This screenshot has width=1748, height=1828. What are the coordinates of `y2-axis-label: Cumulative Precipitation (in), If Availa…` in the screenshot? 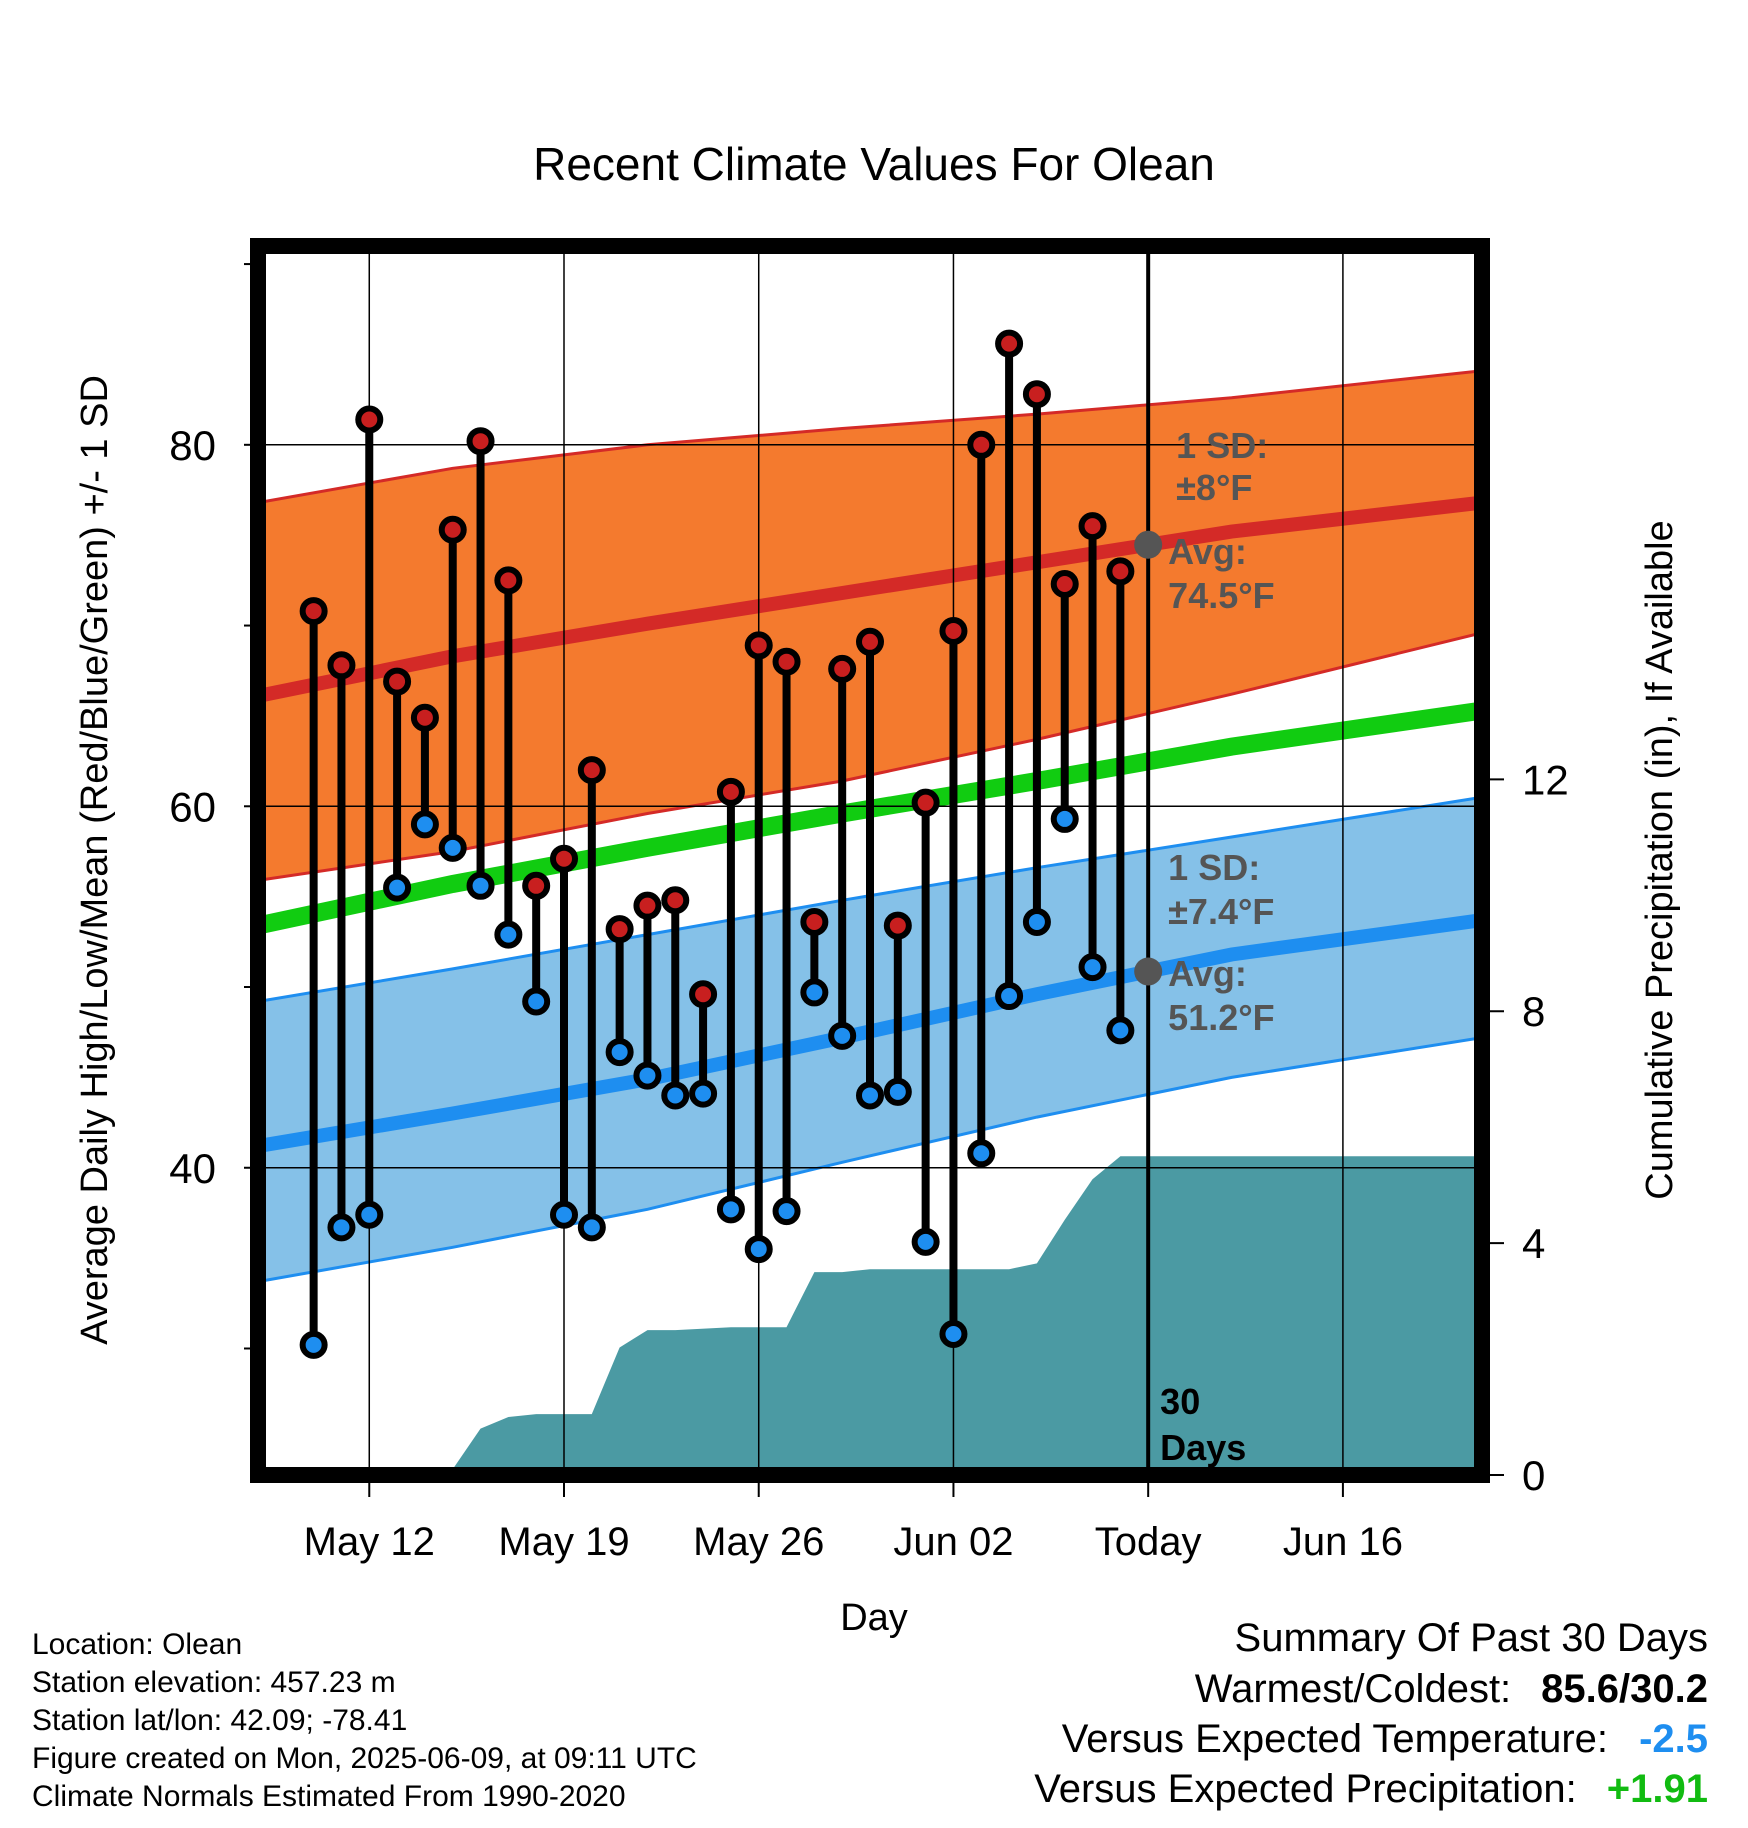 It's located at (1660, 859).